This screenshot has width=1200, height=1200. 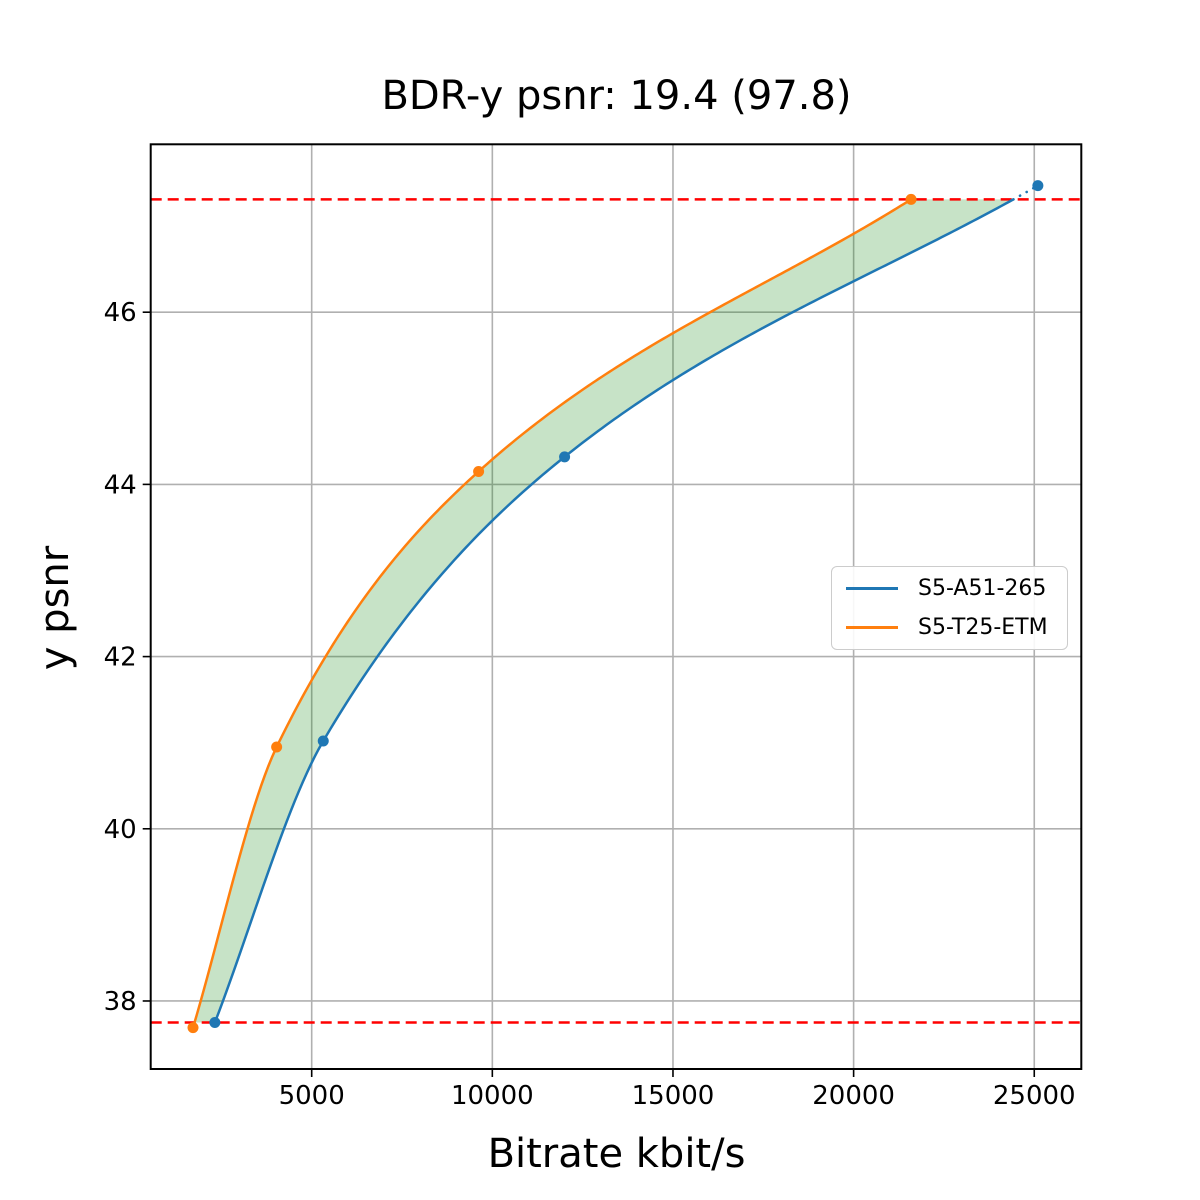 I want to click on y-tick-label: 40, so click(x=120, y=830).